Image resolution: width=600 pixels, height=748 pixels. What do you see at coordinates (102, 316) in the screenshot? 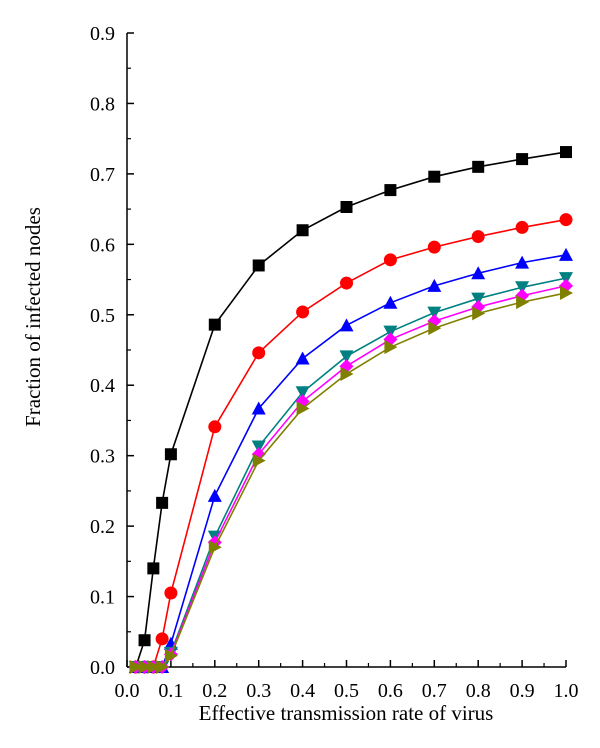
I see `y-tick-label: 0.5` at bounding box center [102, 316].